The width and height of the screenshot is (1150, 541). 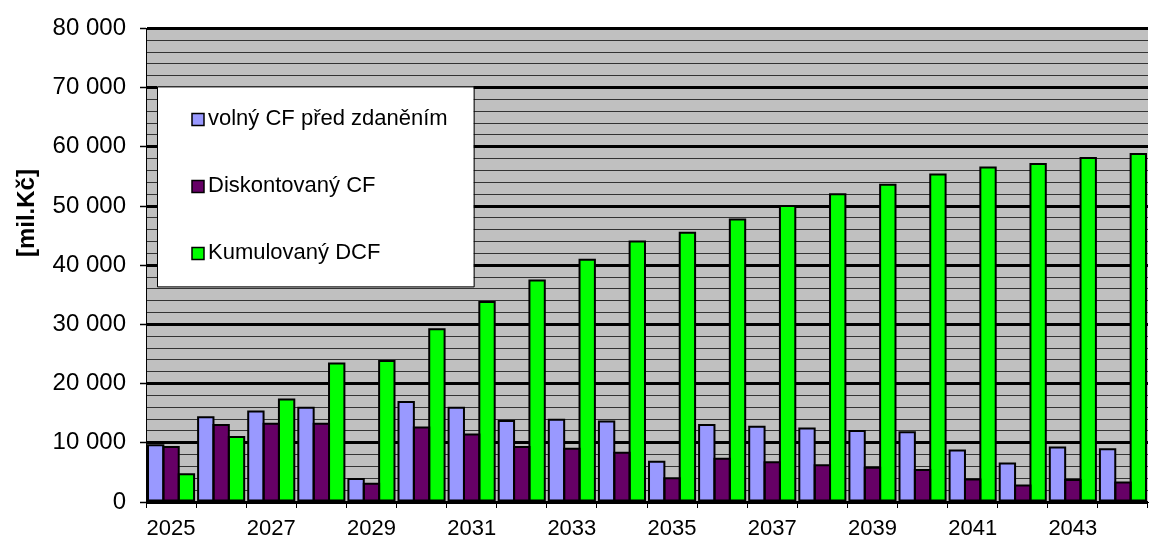 I want to click on x-tick-label: 2029, so click(x=371, y=528).